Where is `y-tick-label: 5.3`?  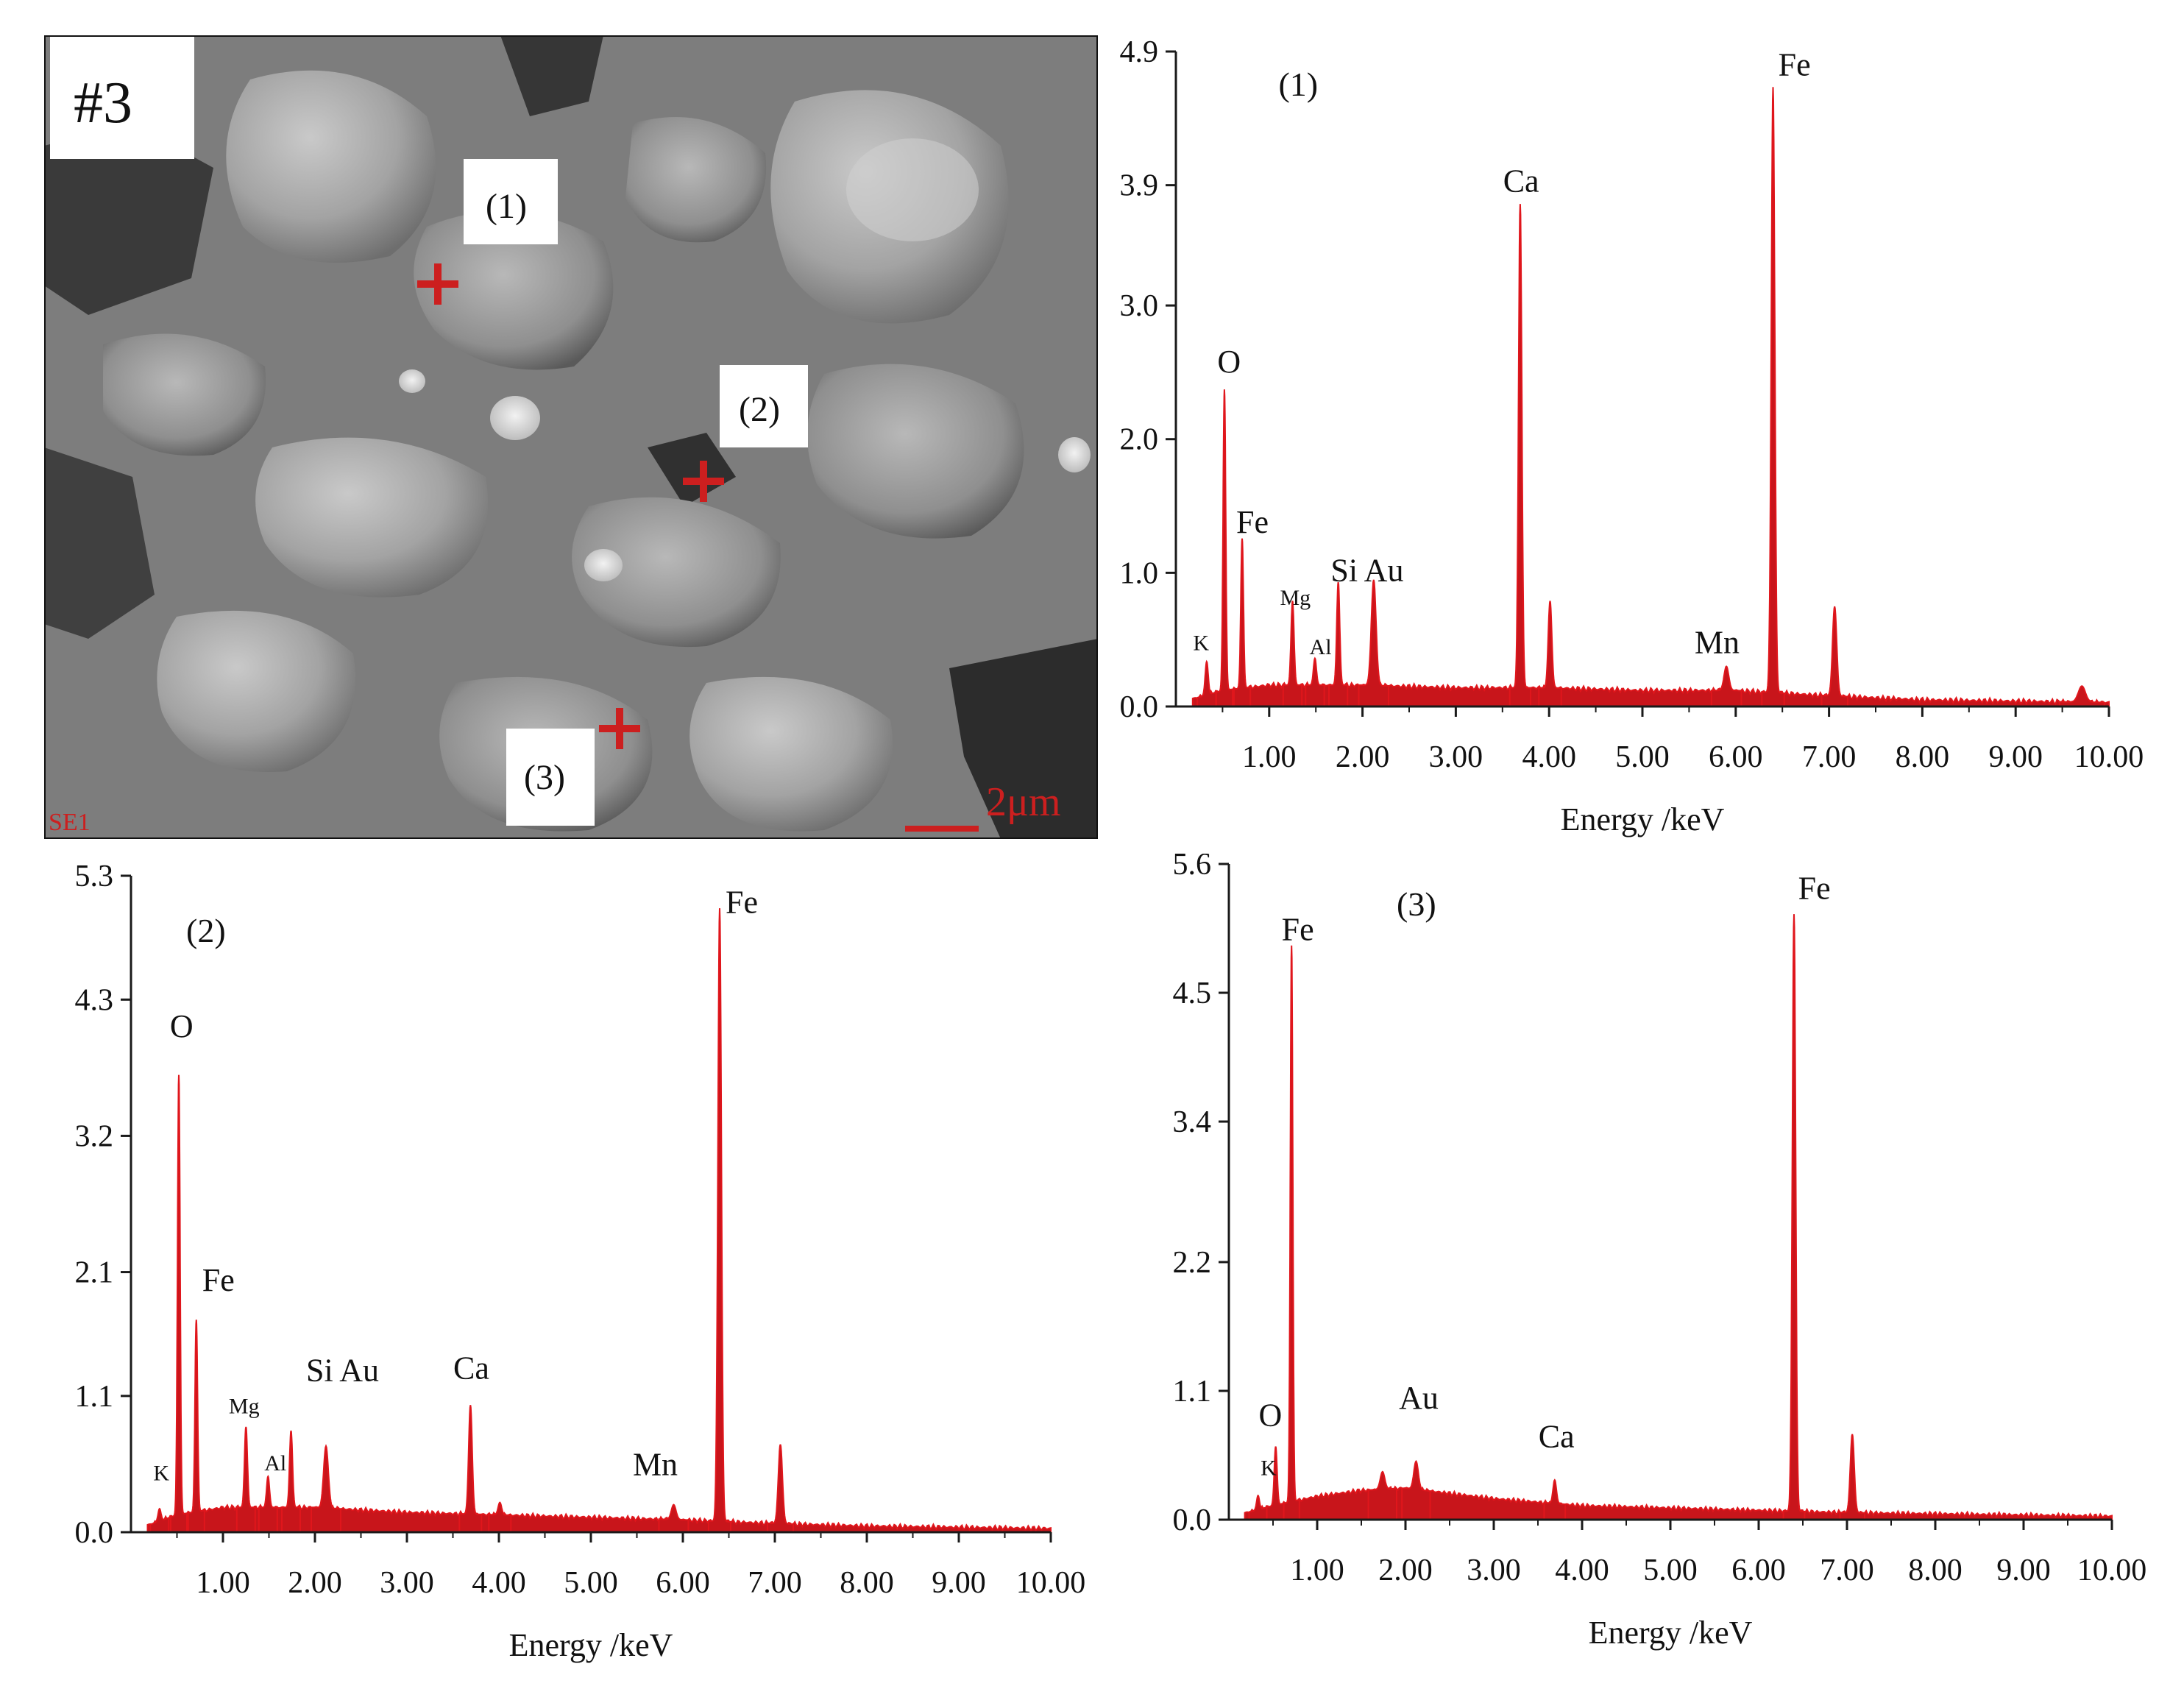 y-tick-label: 5.3 is located at coordinates (94, 876).